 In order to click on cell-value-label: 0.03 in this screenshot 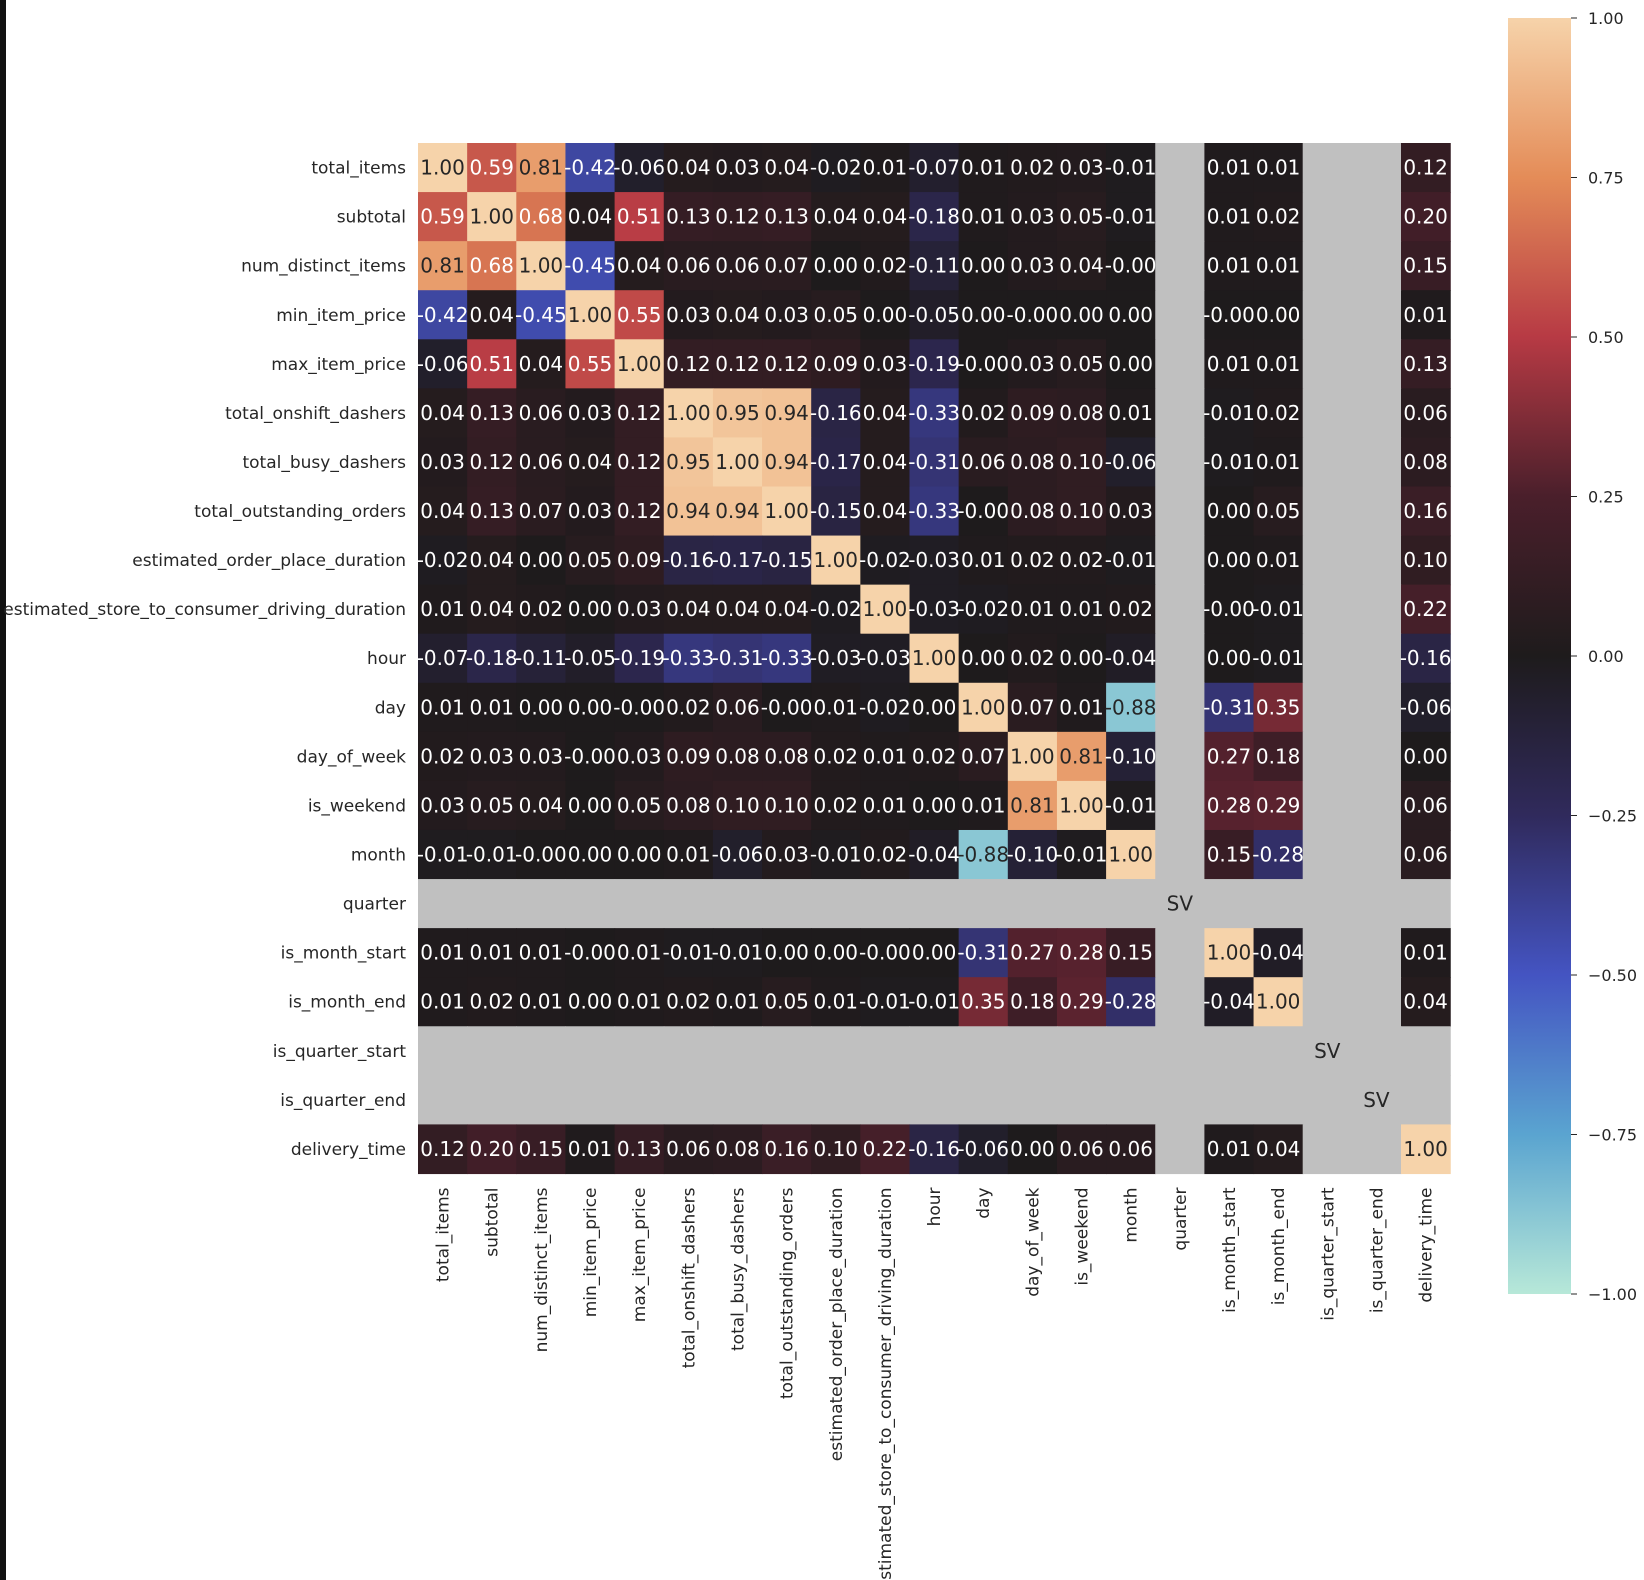, I will do `click(541, 756)`.